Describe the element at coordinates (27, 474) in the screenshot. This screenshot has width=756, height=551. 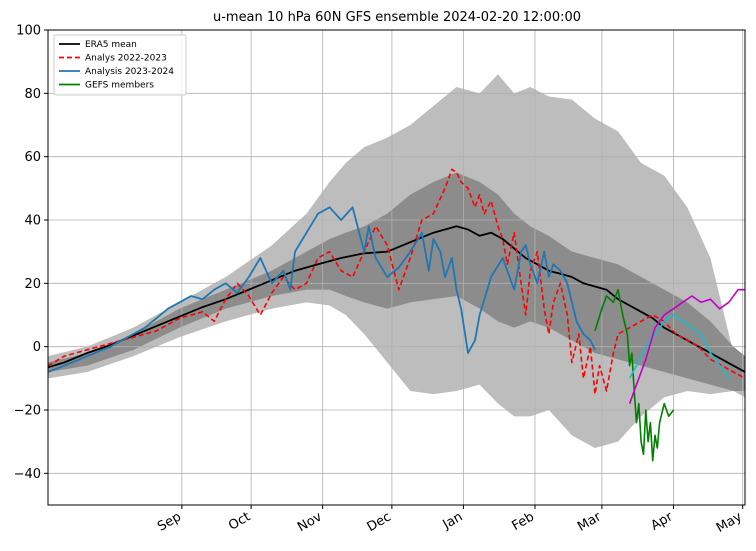
I see `y-tick-label: −40` at that location.